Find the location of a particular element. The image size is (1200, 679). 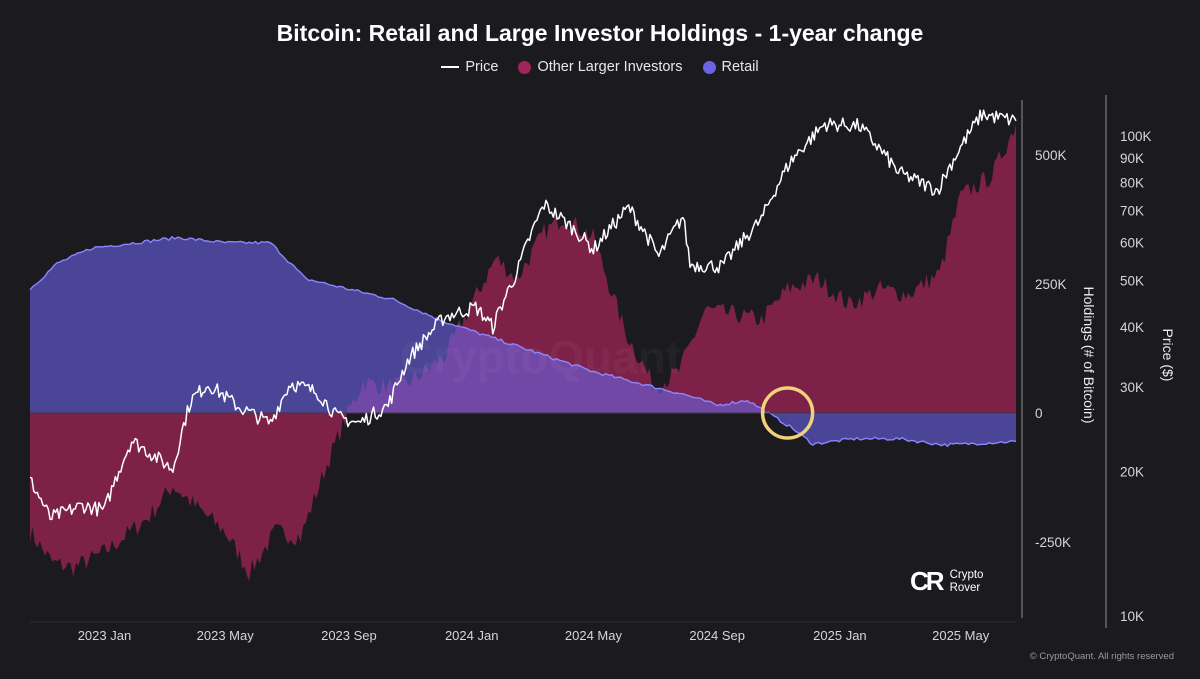

x-tick-label: 2024 Sep is located at coordinates (717, 635).